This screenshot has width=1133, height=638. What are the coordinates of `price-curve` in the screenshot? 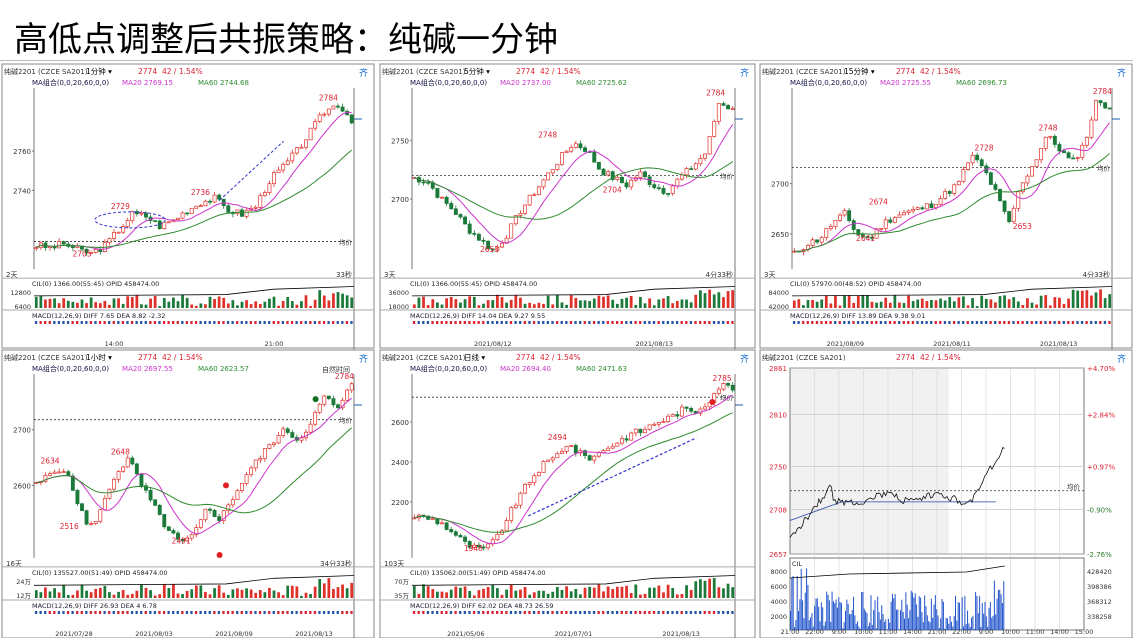 It's located at (897, 492).